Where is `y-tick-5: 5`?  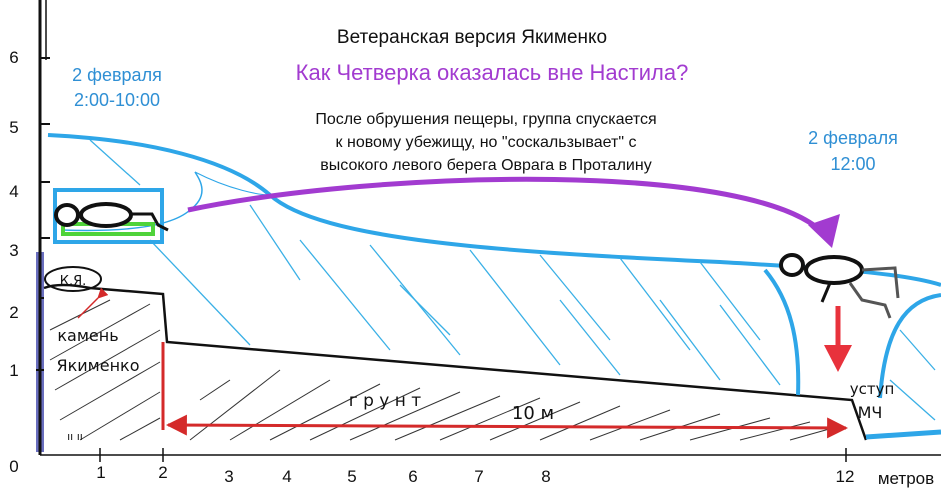
y-tick-5: 5 is located at coordinates (13, 127).